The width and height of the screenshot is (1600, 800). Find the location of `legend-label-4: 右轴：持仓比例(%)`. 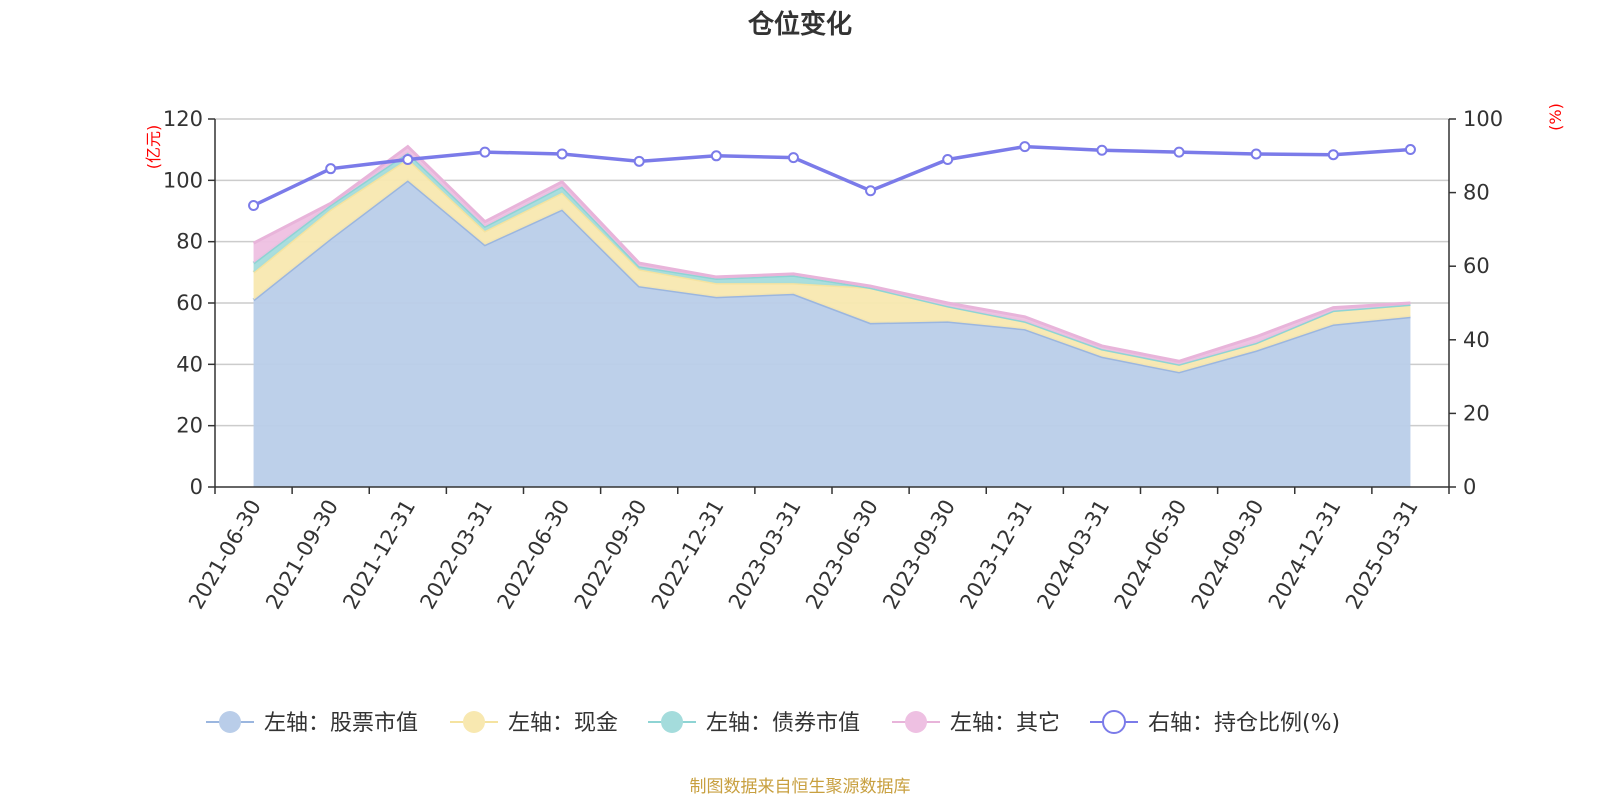

legend-label-4: 右轴：持仓比例(%) is located at coordinates (1244, 723).